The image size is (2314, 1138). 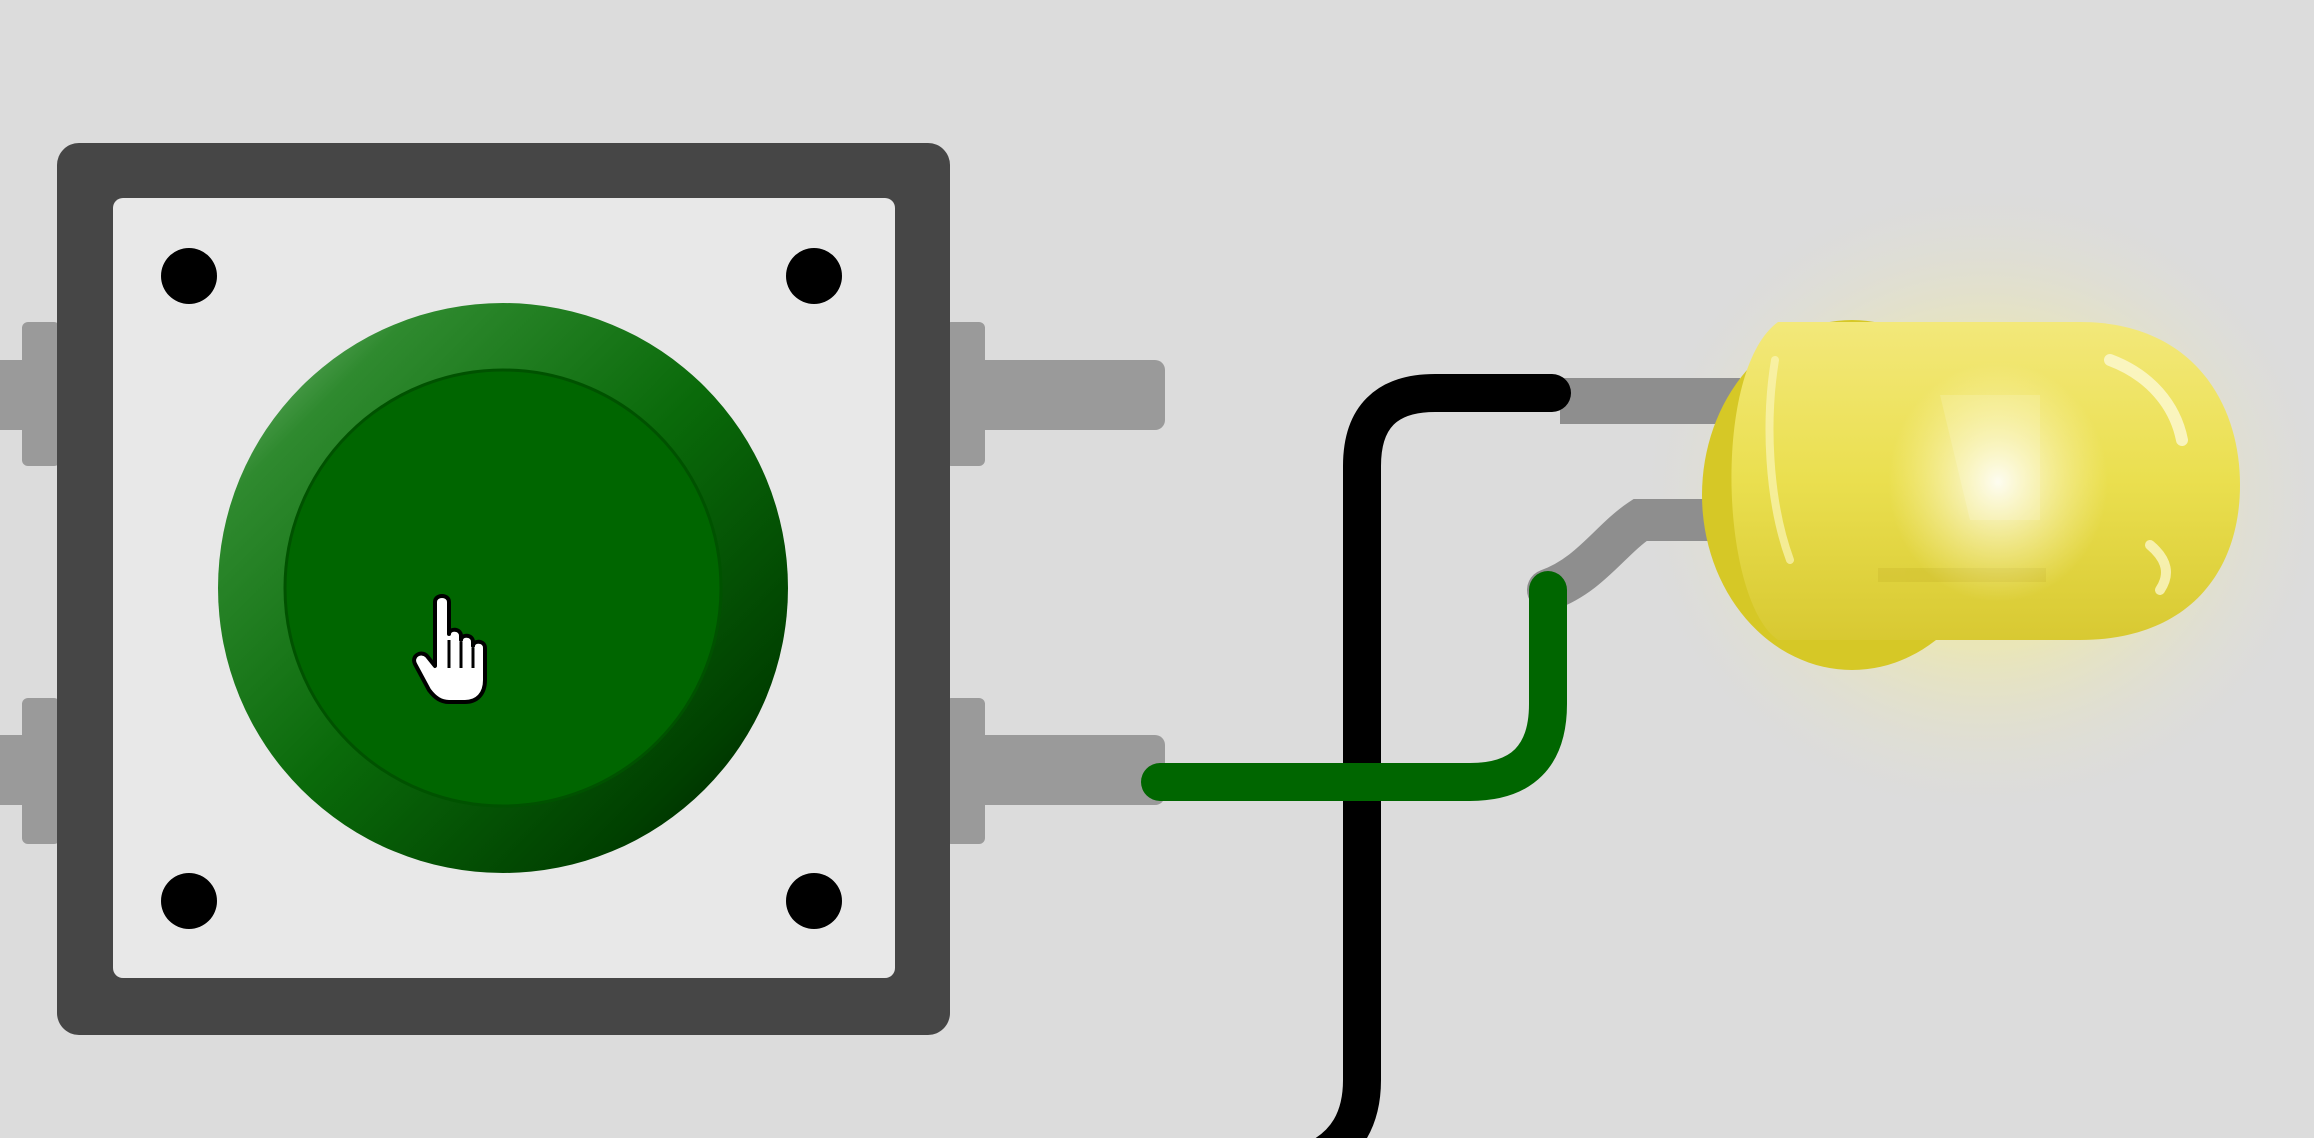 I want to click on pushbutton-right-pins, so click(x=1055, y=583).